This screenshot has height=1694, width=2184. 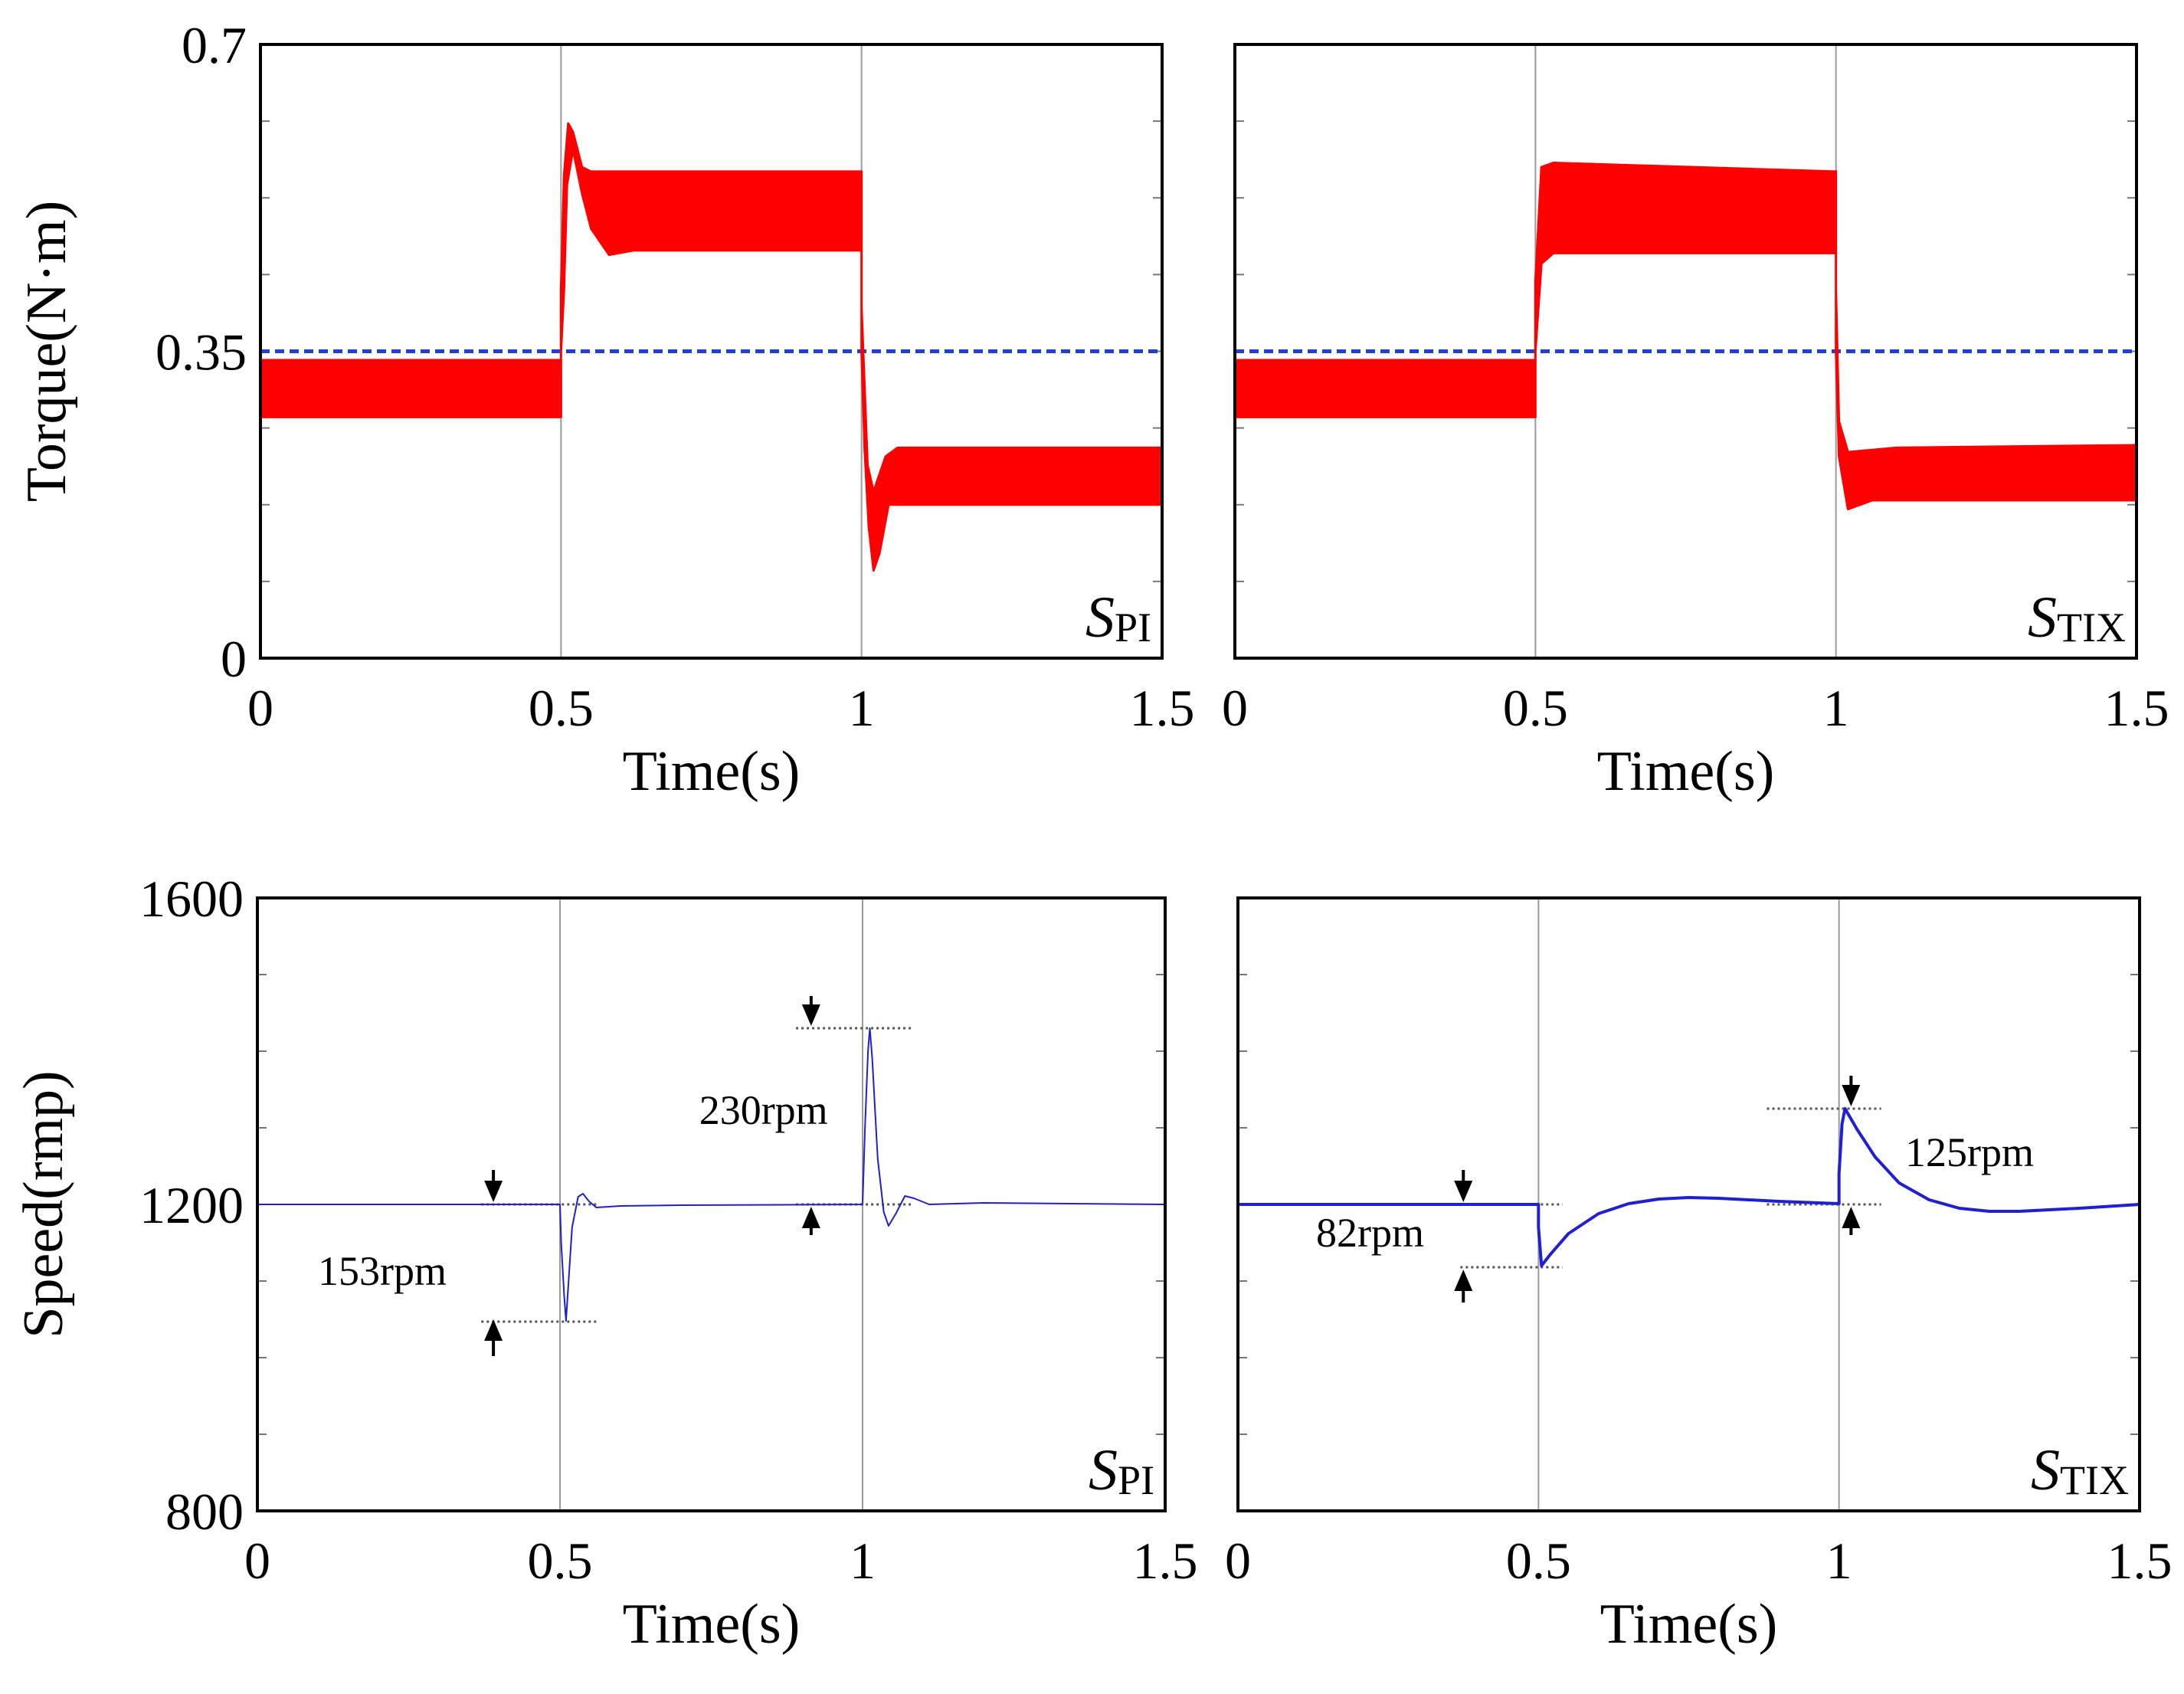 What do you see at coordinates (1370, 1233) in the screenshot?
I see `annotation-text: 82rpm` at bounding box center [1370, 1233].